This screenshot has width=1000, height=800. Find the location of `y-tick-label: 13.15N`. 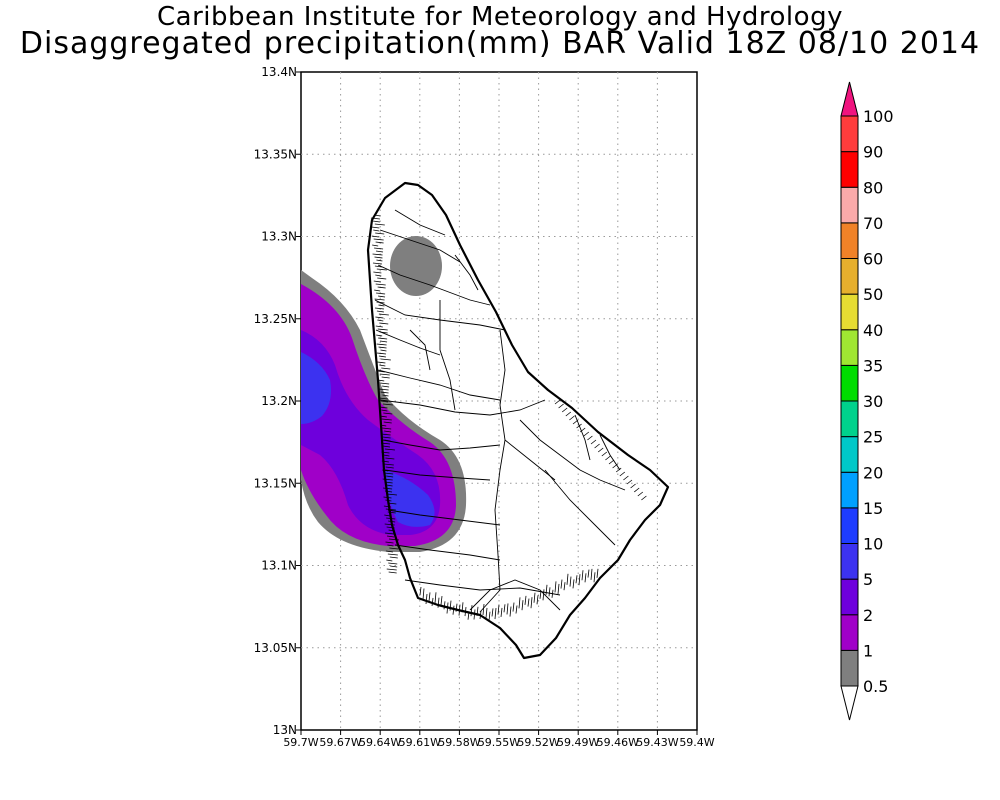

y-tick-label: 13.15N is located at coordinates (275, 483).